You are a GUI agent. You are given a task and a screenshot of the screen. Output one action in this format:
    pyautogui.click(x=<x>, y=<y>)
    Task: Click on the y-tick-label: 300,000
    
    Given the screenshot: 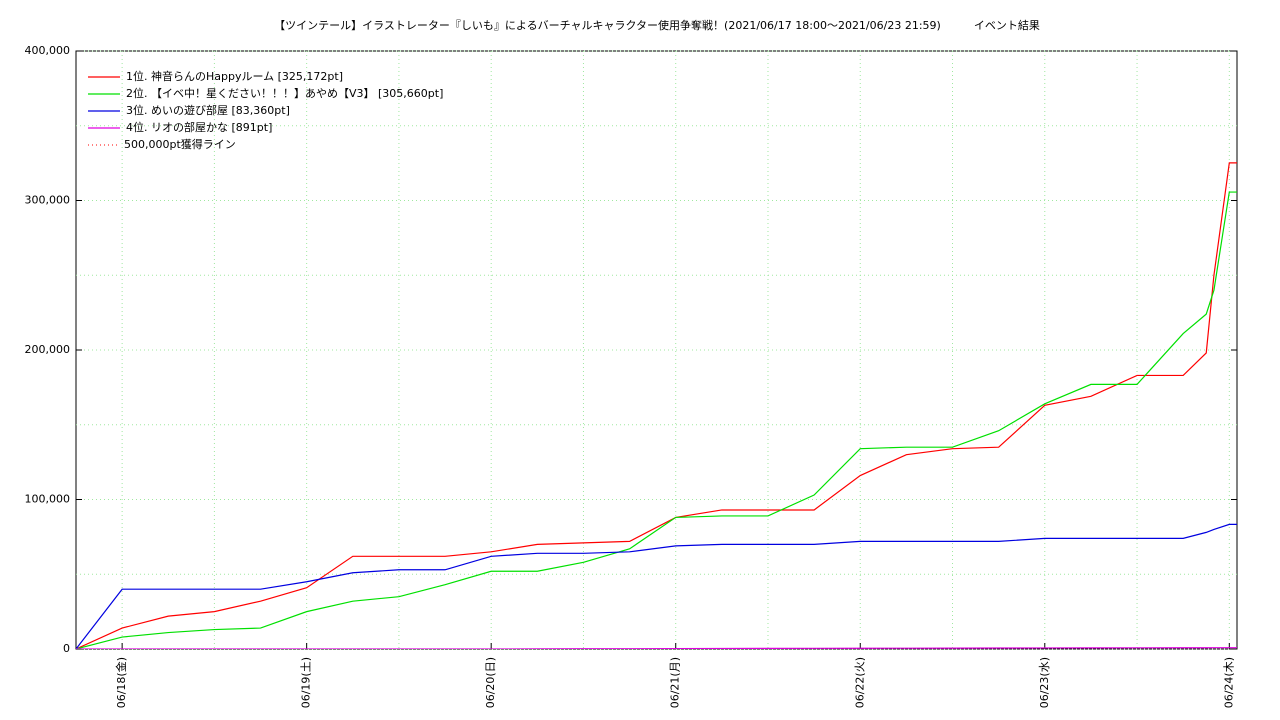 What is the action you would take?
    pyautogui.click(x=48, y=200)
    